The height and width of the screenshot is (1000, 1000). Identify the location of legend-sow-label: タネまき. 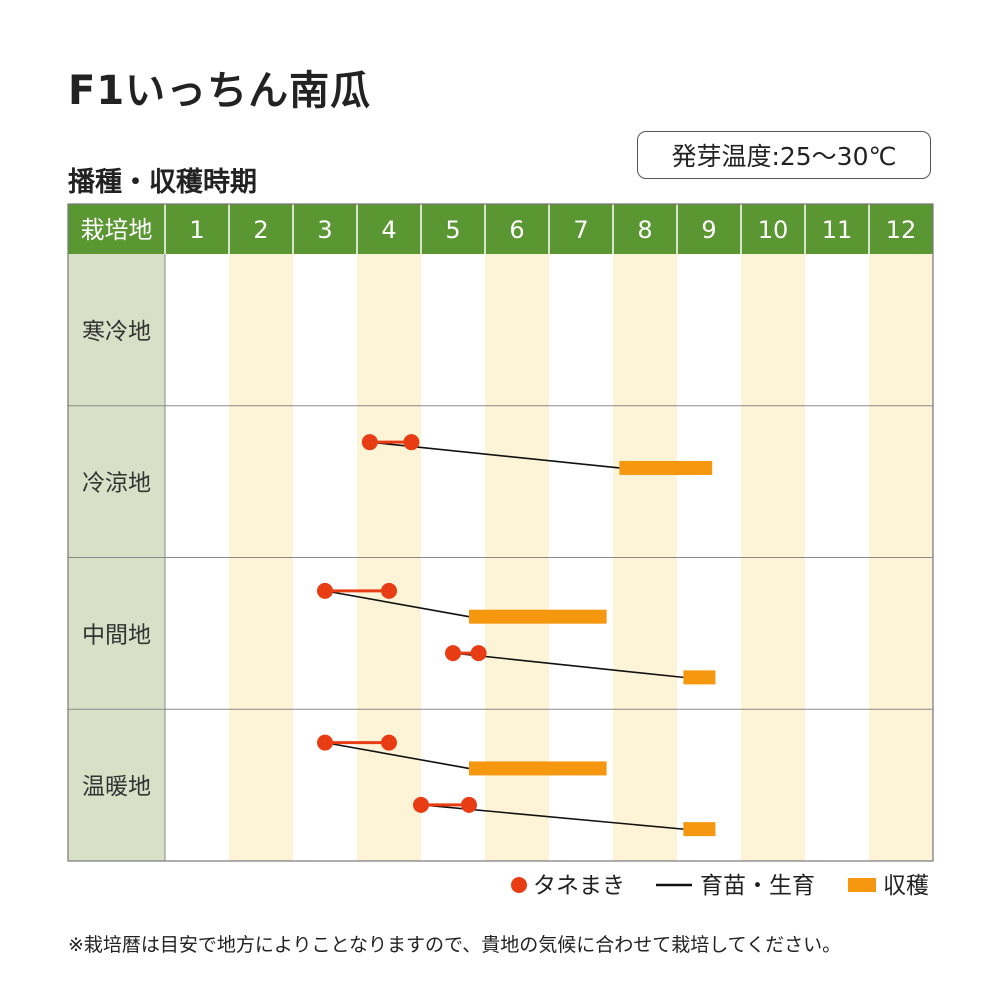
(579, 886).